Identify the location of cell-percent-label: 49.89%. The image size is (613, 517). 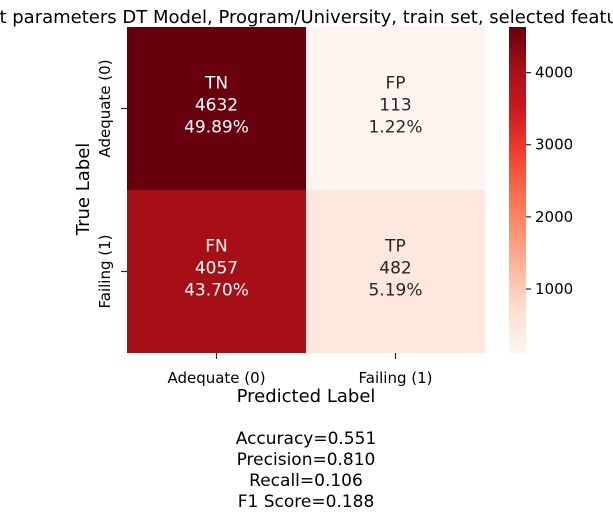
(216, 128).